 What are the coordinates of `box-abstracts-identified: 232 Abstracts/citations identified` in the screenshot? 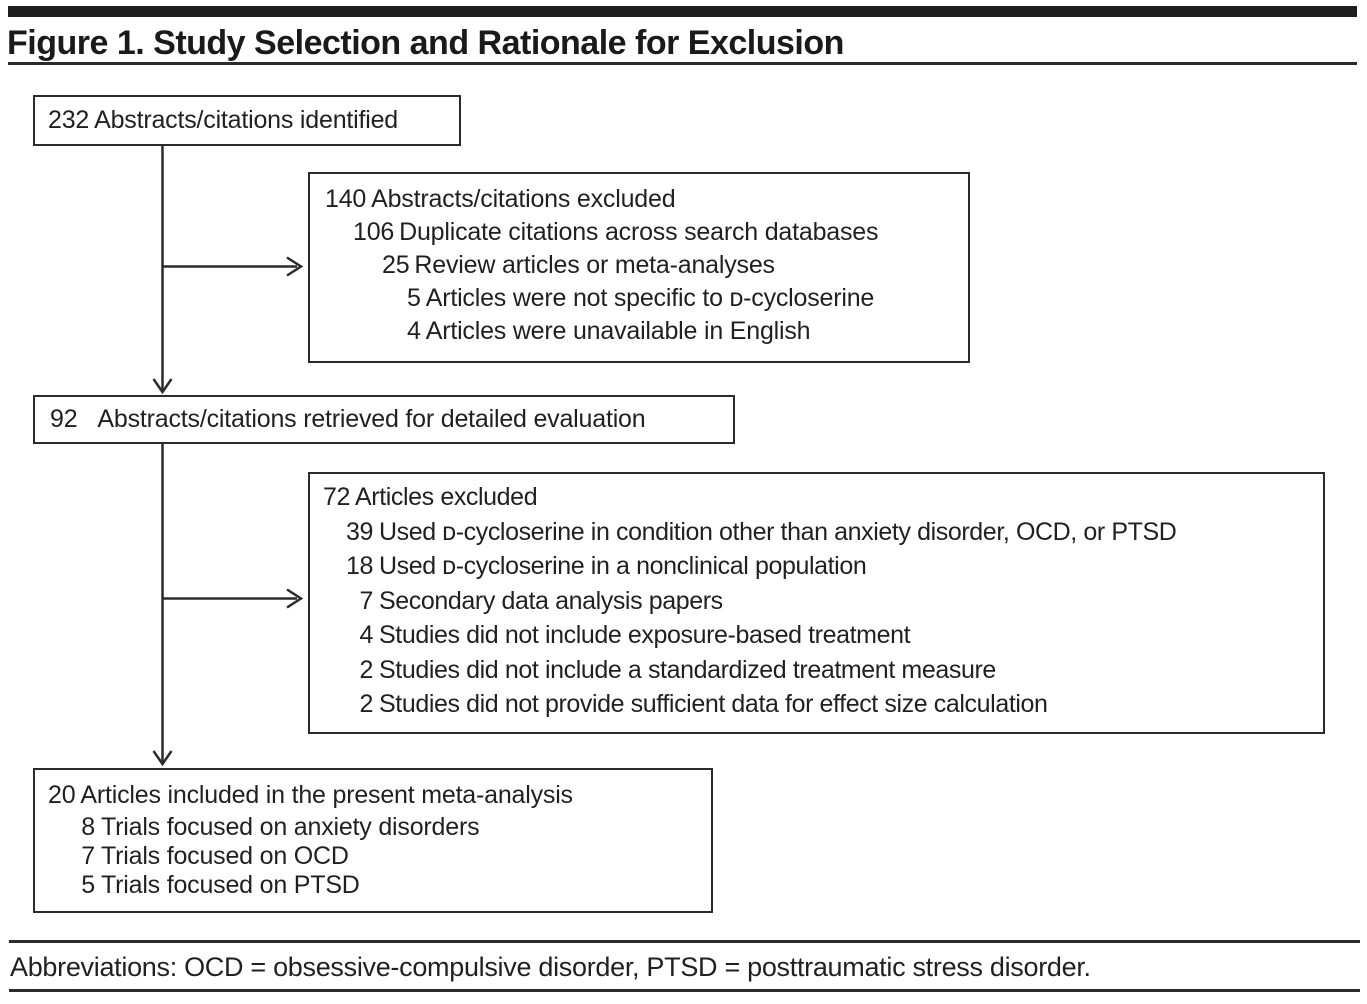 It's located at (247, 120).